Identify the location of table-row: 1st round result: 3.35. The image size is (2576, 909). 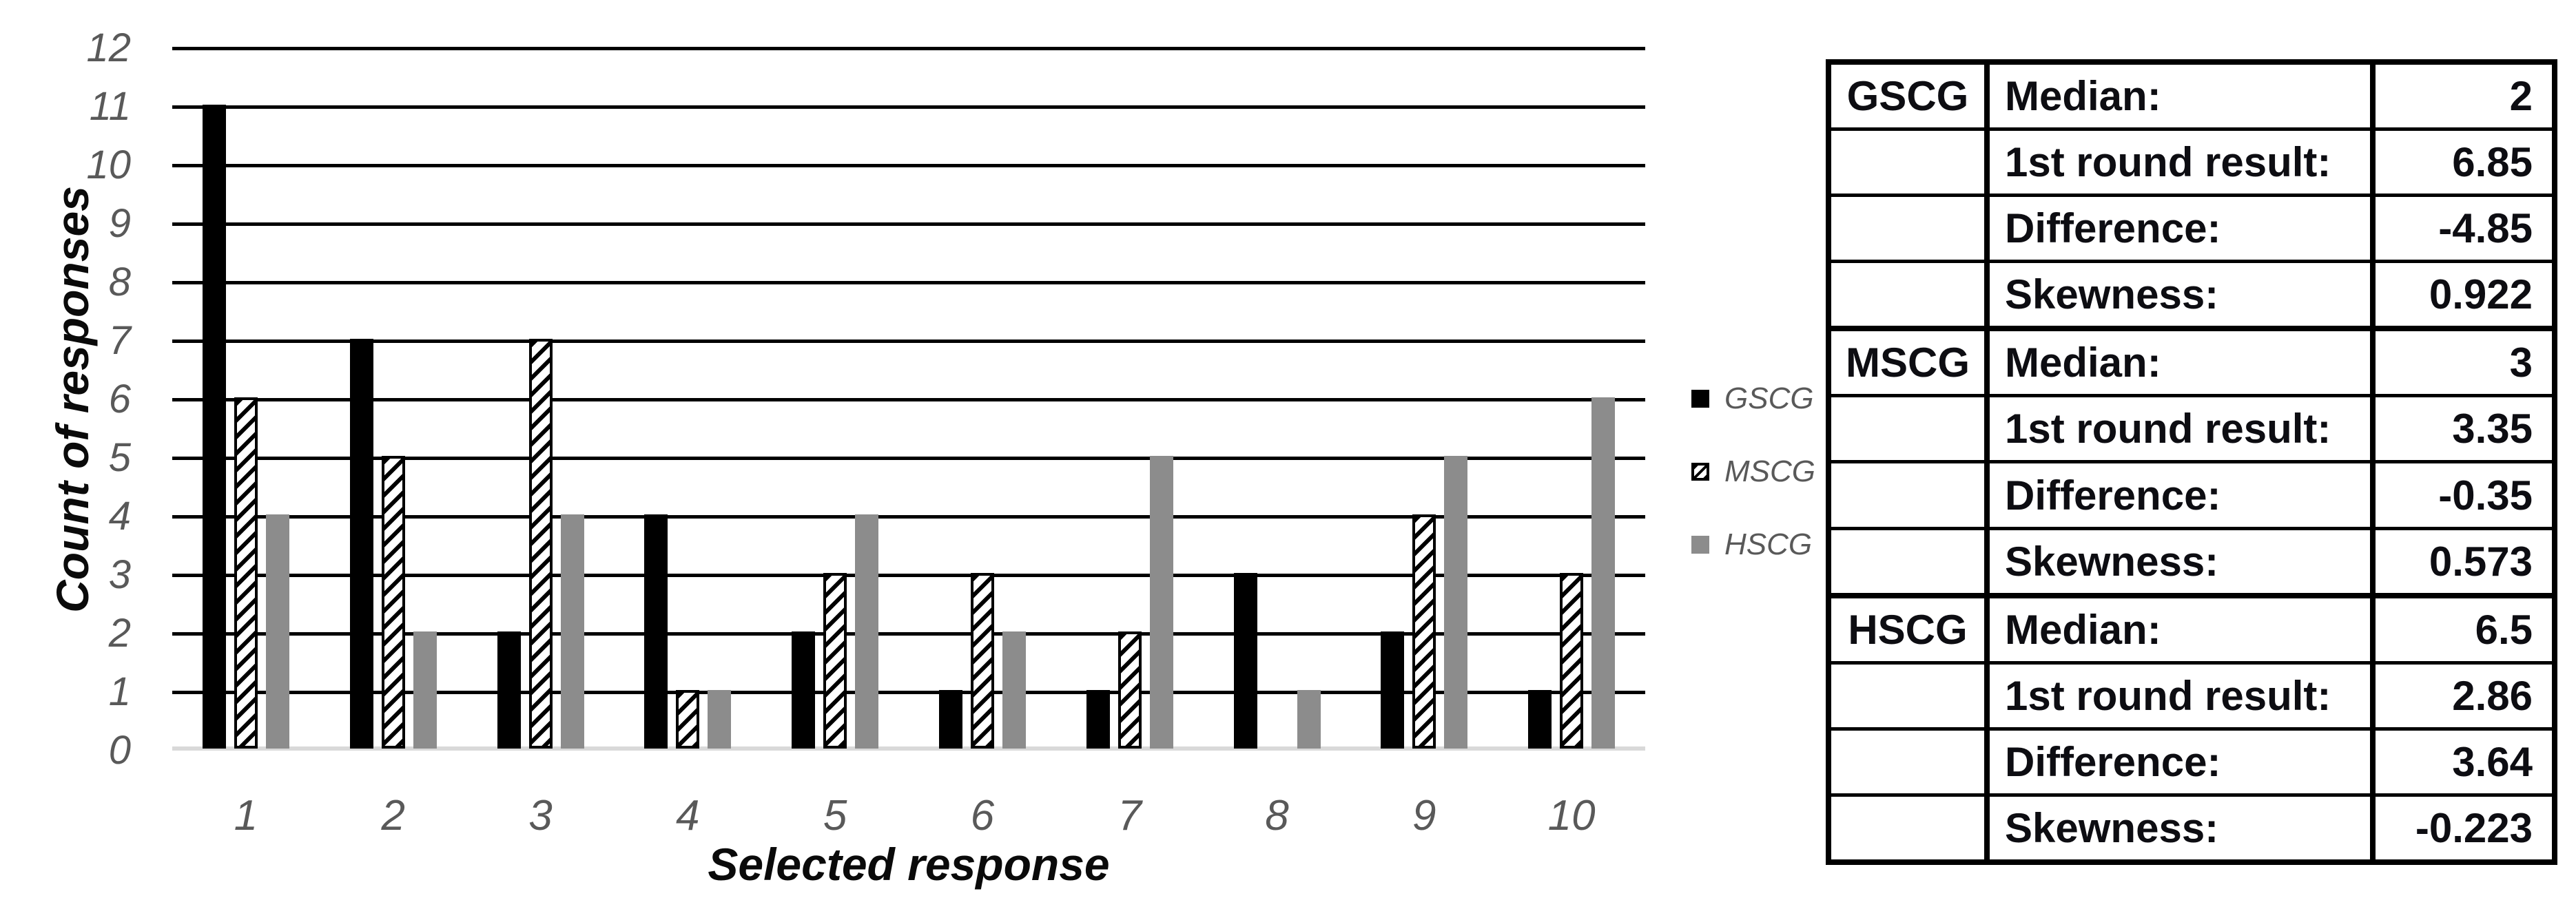
(2191, 427).